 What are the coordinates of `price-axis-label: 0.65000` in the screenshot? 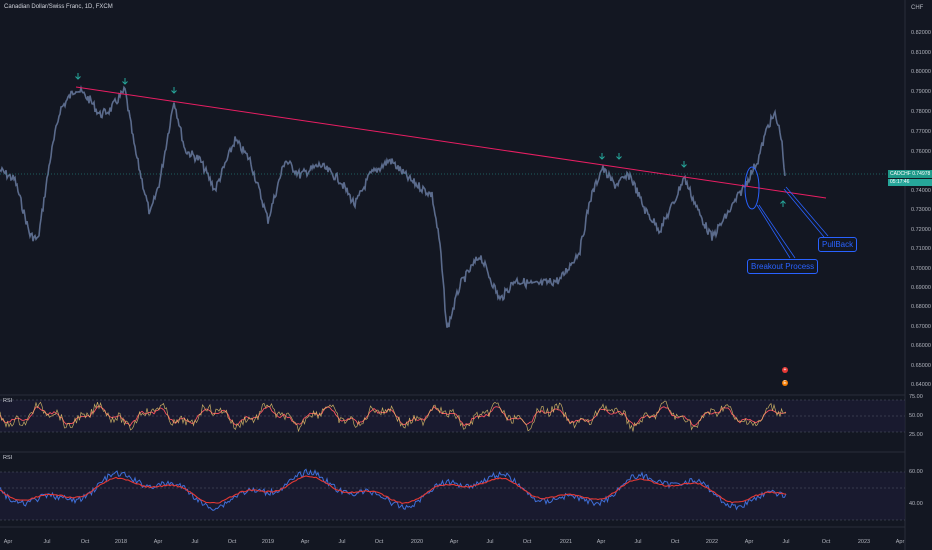 It's located at (921, 366).